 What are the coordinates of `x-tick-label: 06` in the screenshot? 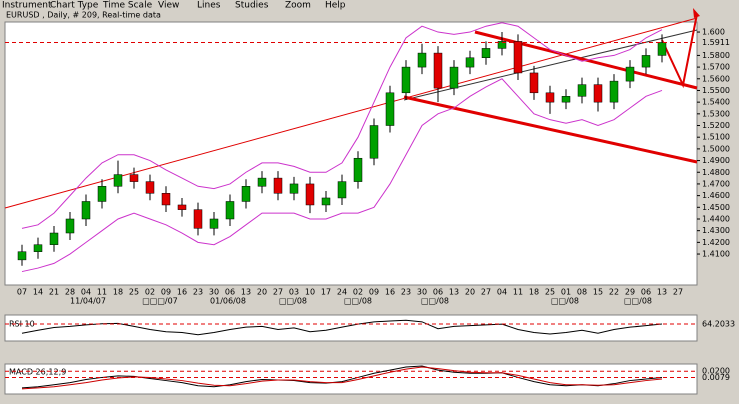 It's located at (646, 292).